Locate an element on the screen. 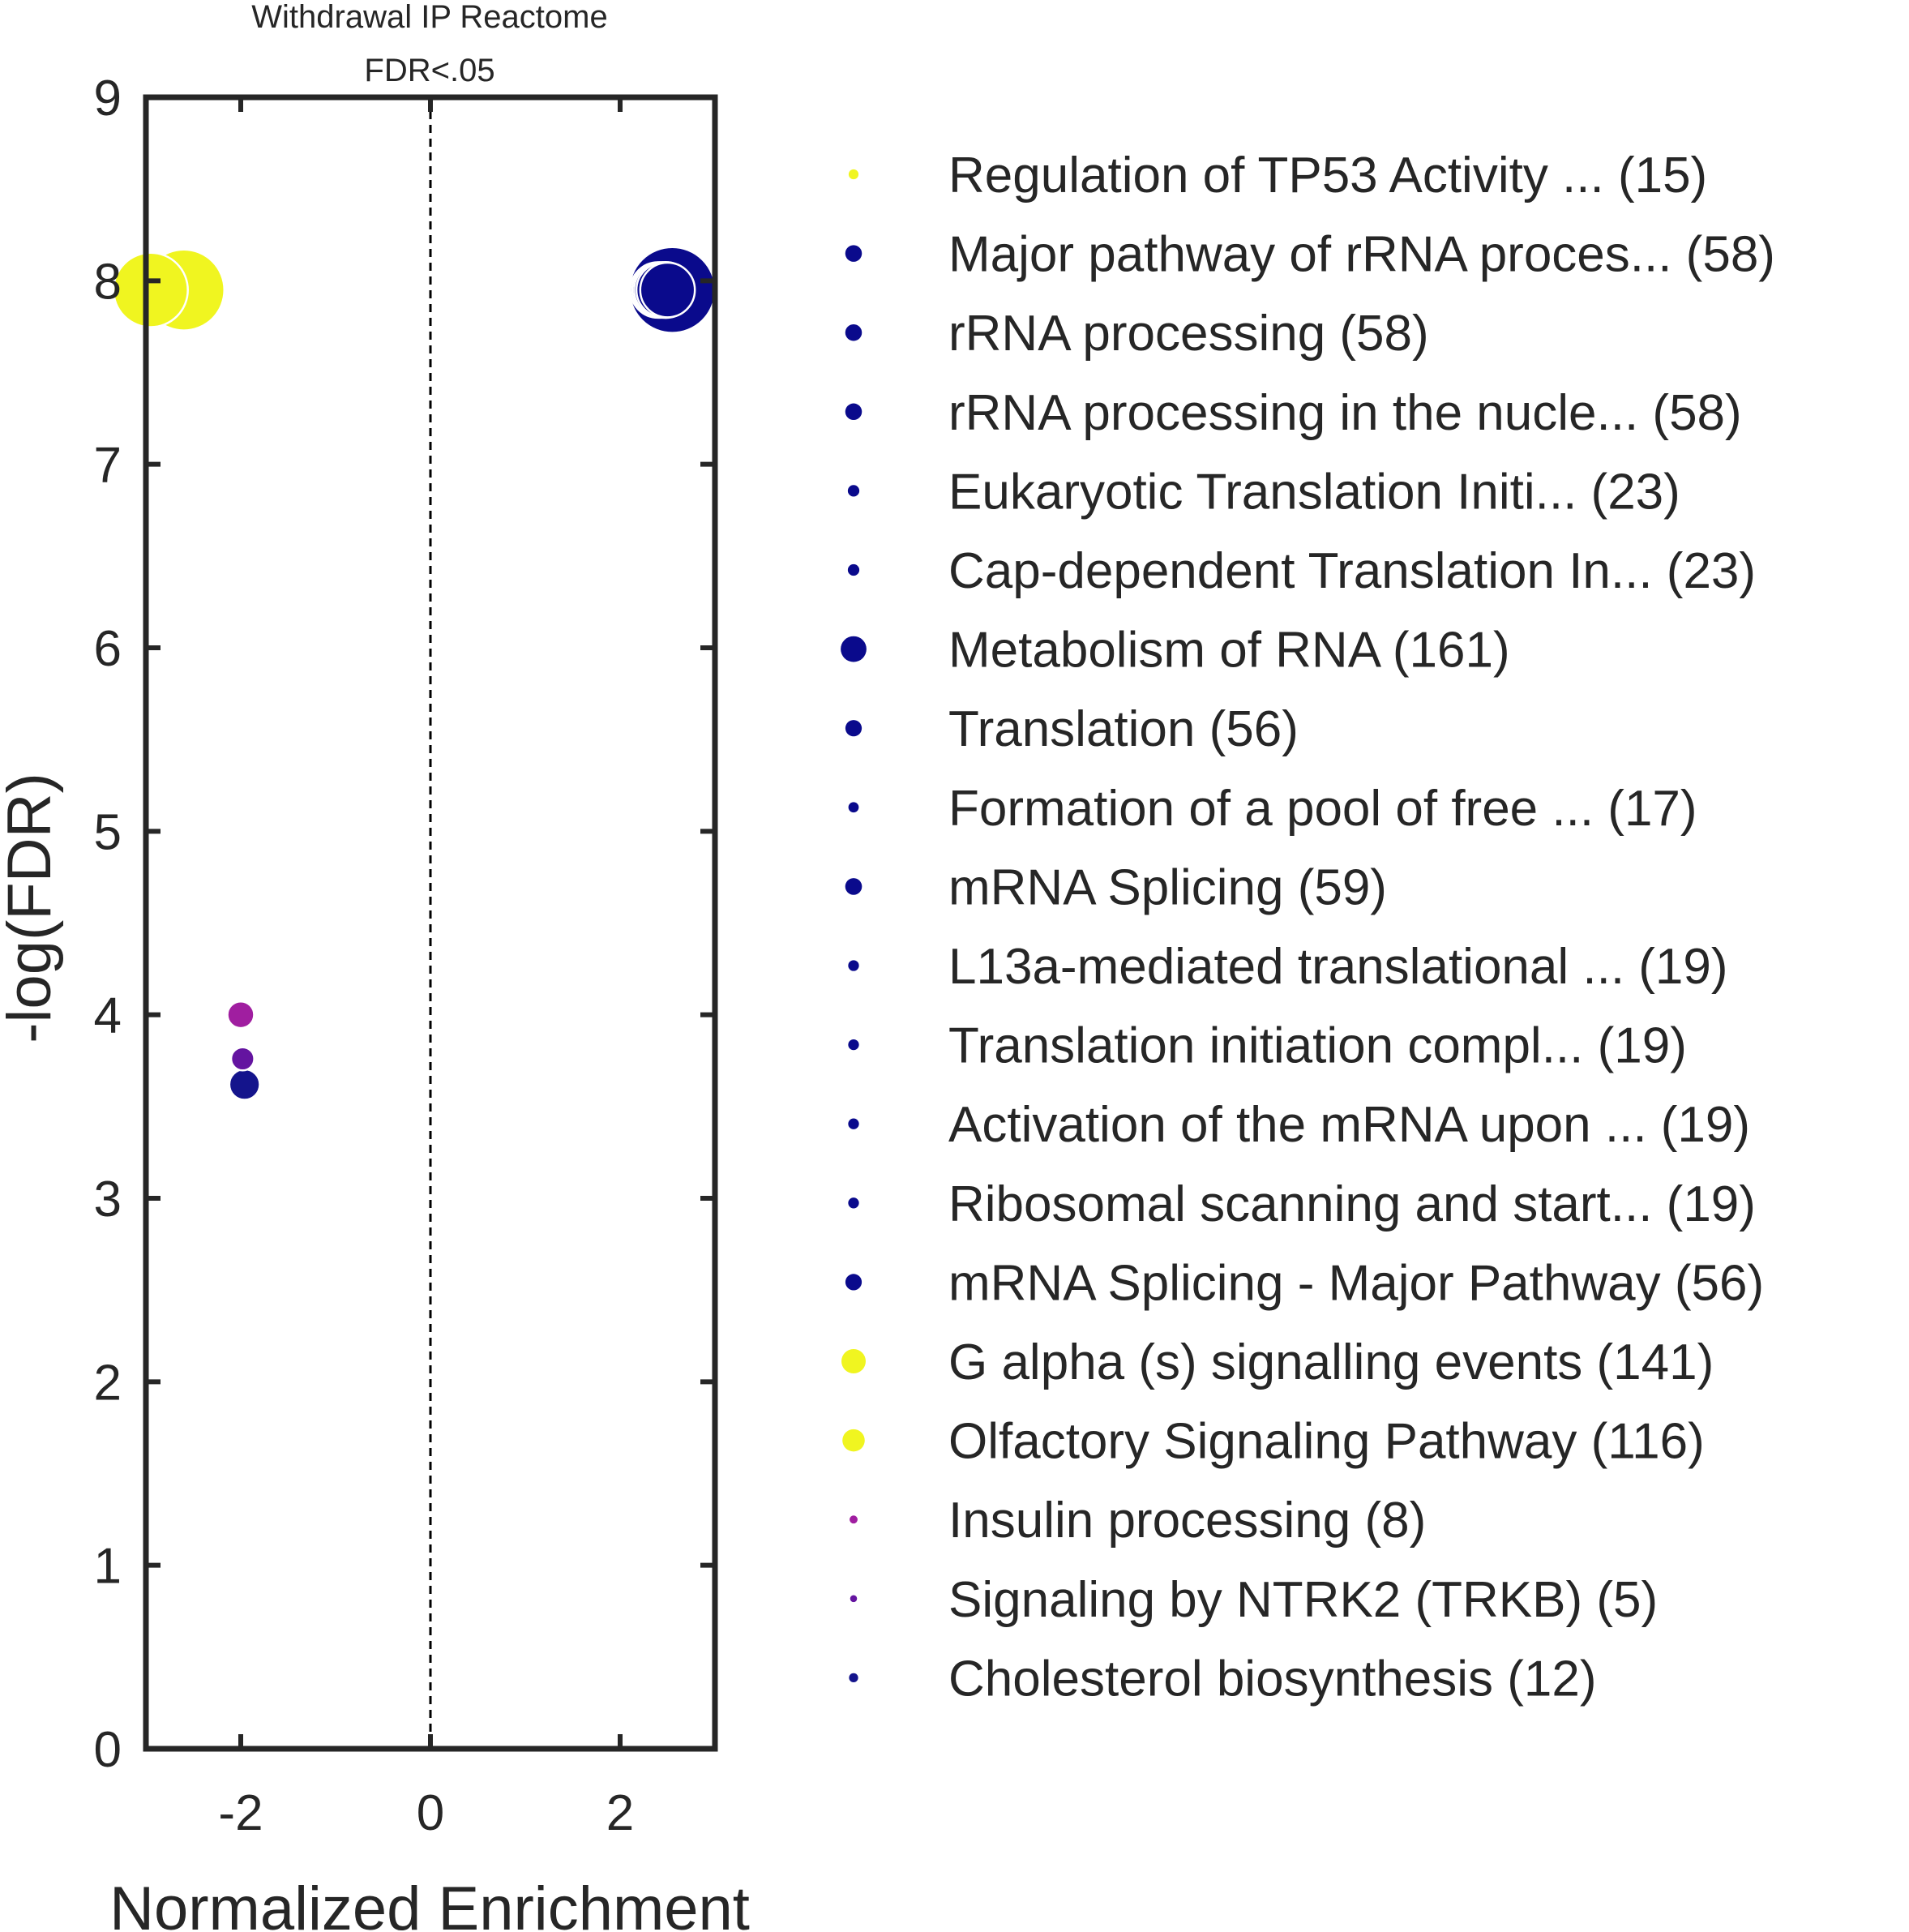 The image size is (1909, 1932). y-tick-label-3: 3 is located at coordinates (108, 1199).